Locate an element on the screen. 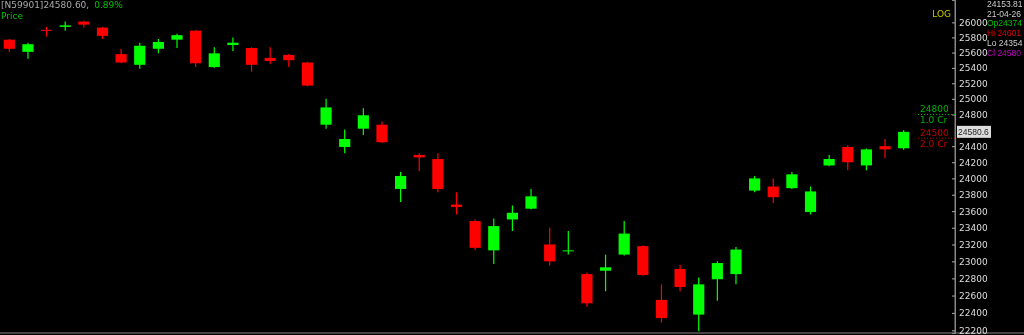 This screenshot has height=335, width=1024. y-tick-label: 23800 is located at coordinates (973, 195).